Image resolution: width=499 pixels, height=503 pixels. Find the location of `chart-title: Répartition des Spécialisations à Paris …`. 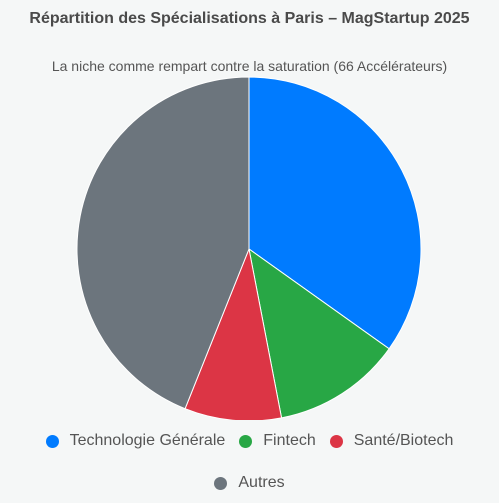

chart-title: Répartition des Spécialisations à Paris … is located at coordinates (249, 18).